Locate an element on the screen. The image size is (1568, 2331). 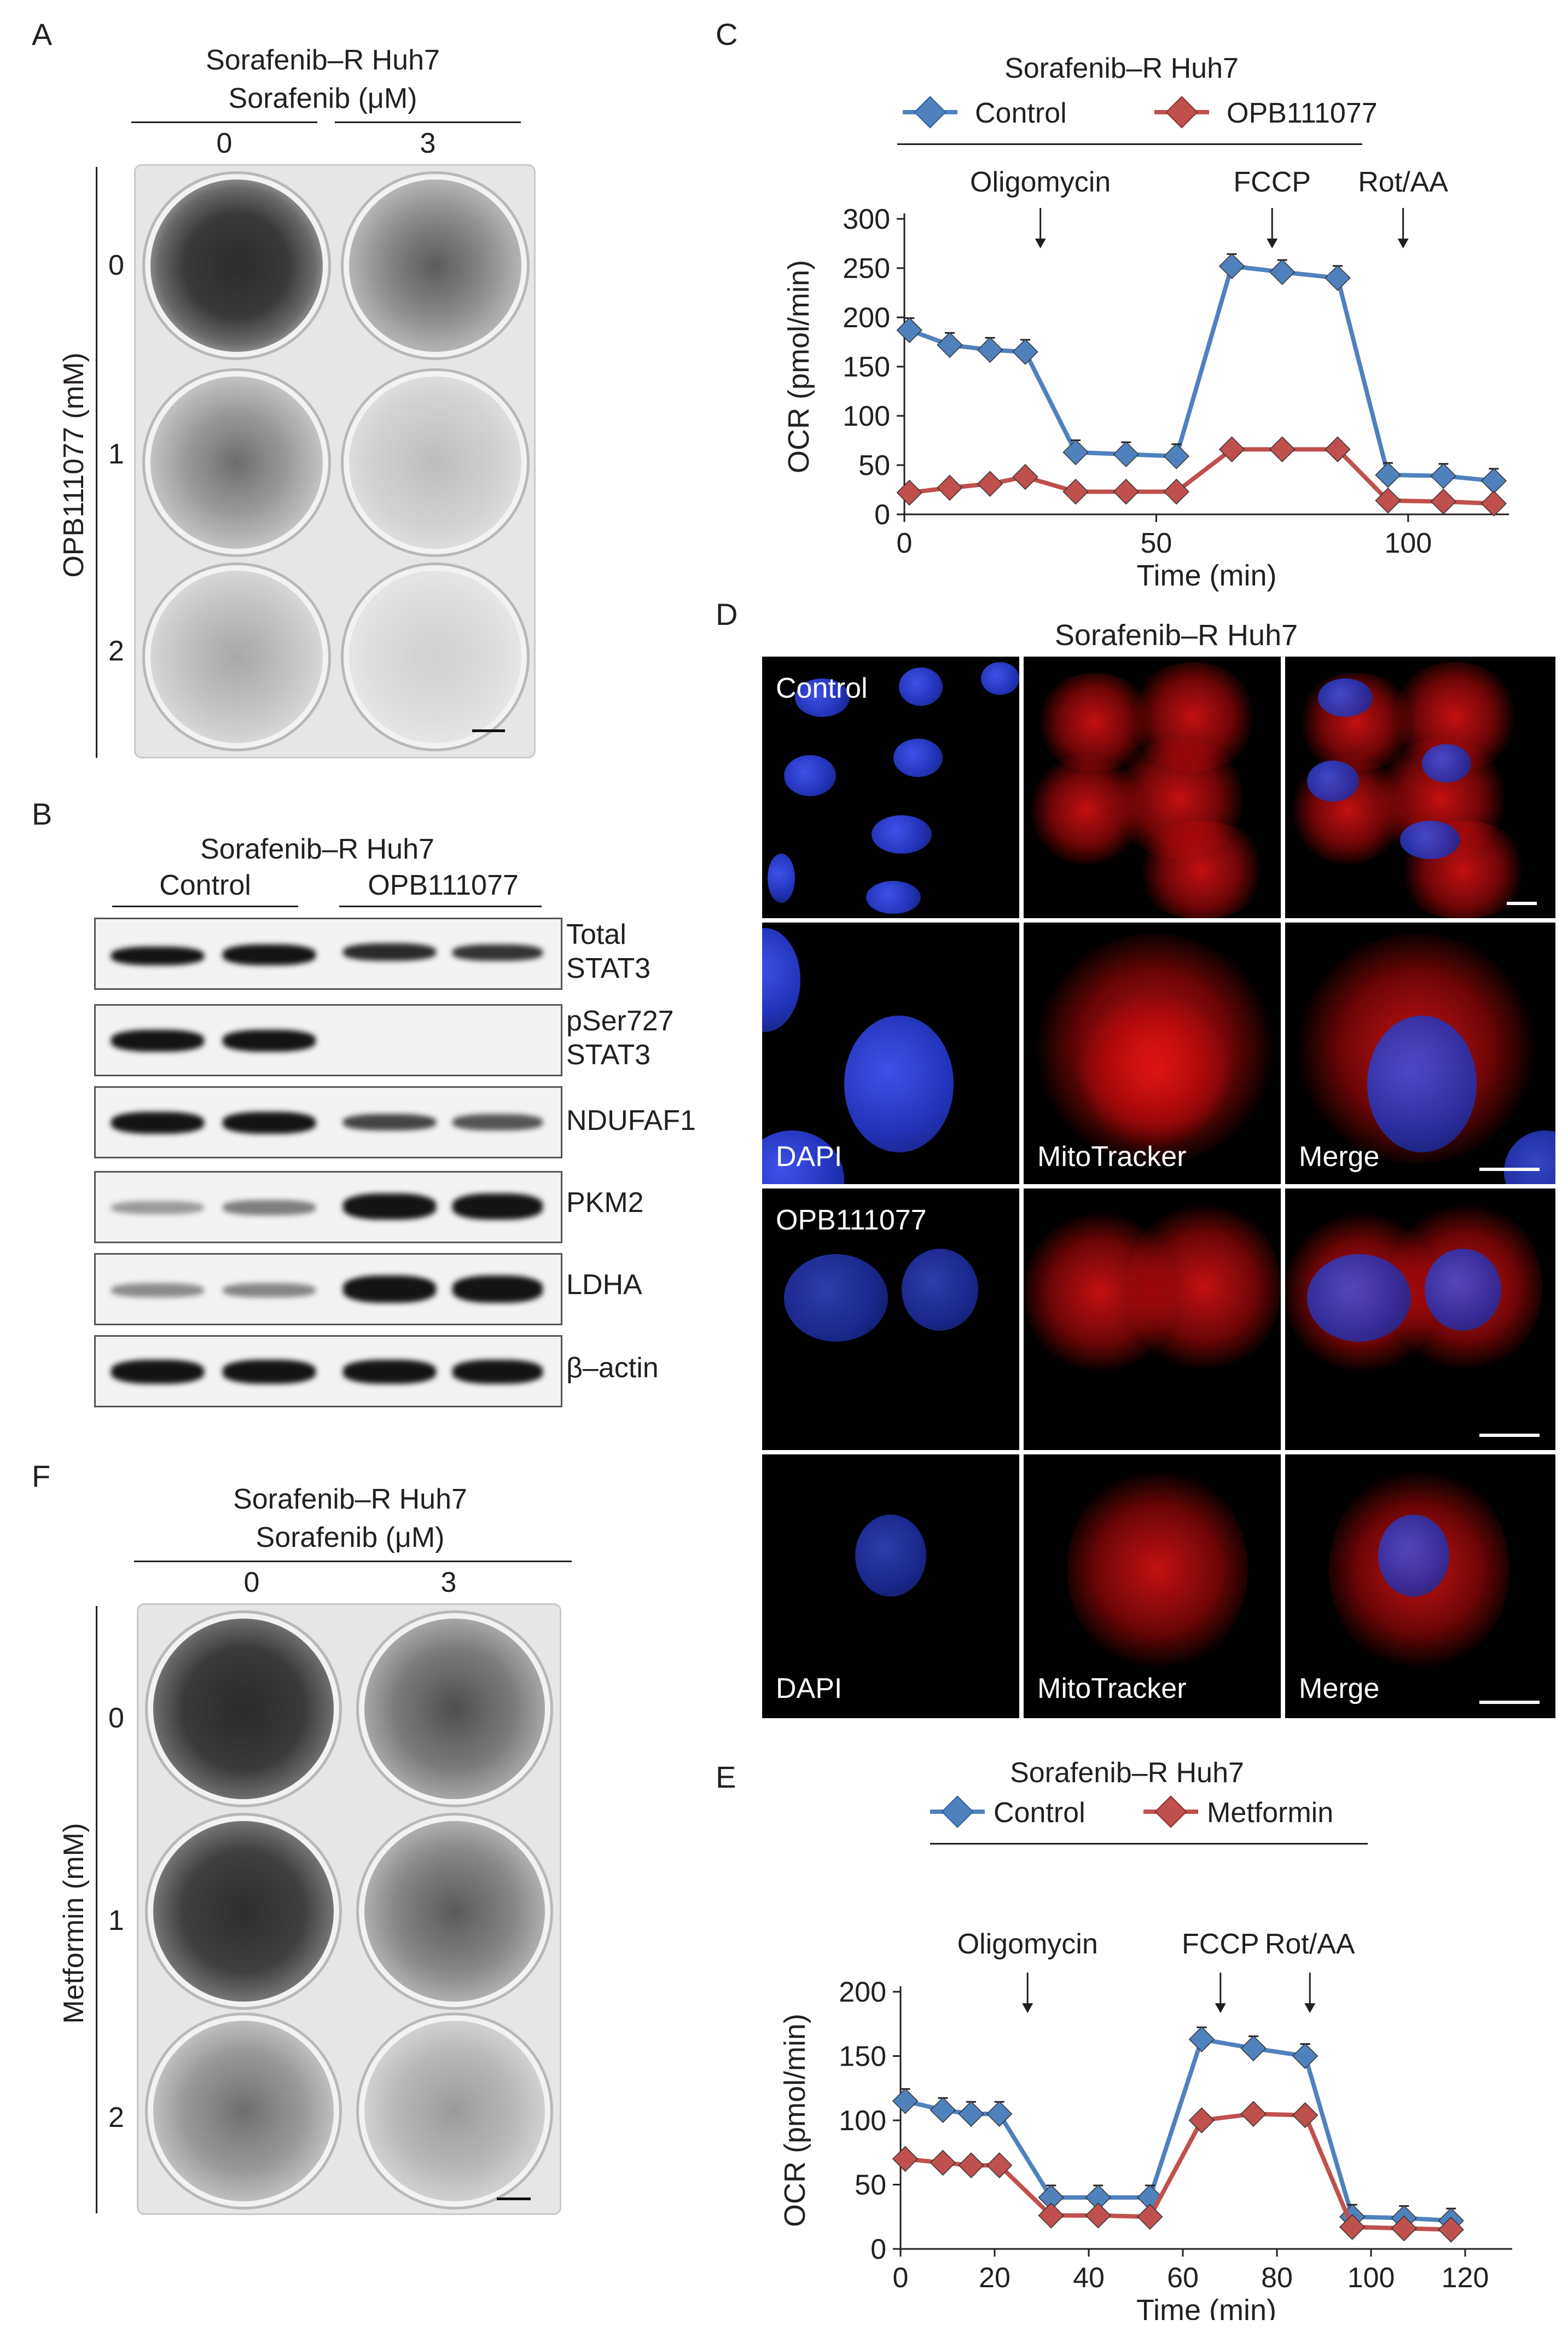
chart-e-xtick-label-3: 60 is located at coordinates (1183, 2278).